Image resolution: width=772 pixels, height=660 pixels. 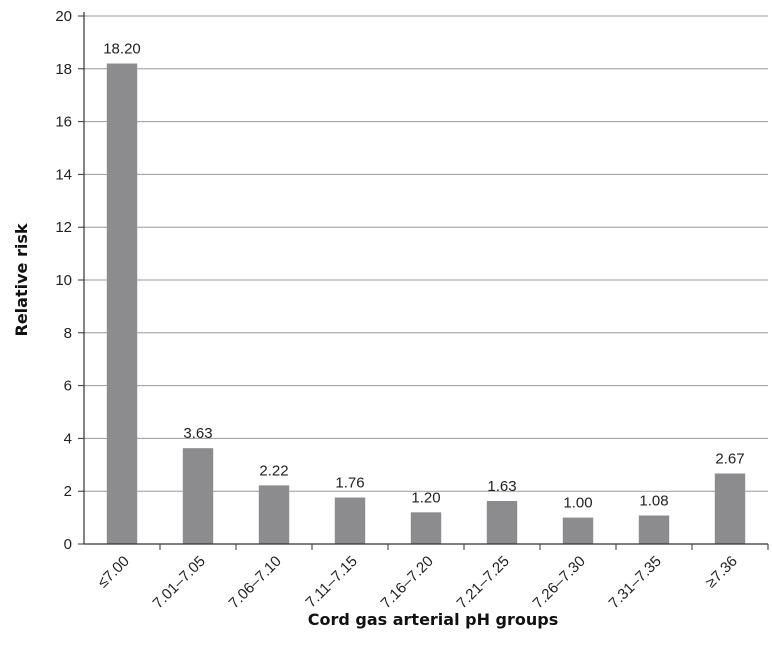 What do you see at coordinates (425, 497) in the screenshot?
I see `data-label: 1.20` at bounding box center [425, 497].